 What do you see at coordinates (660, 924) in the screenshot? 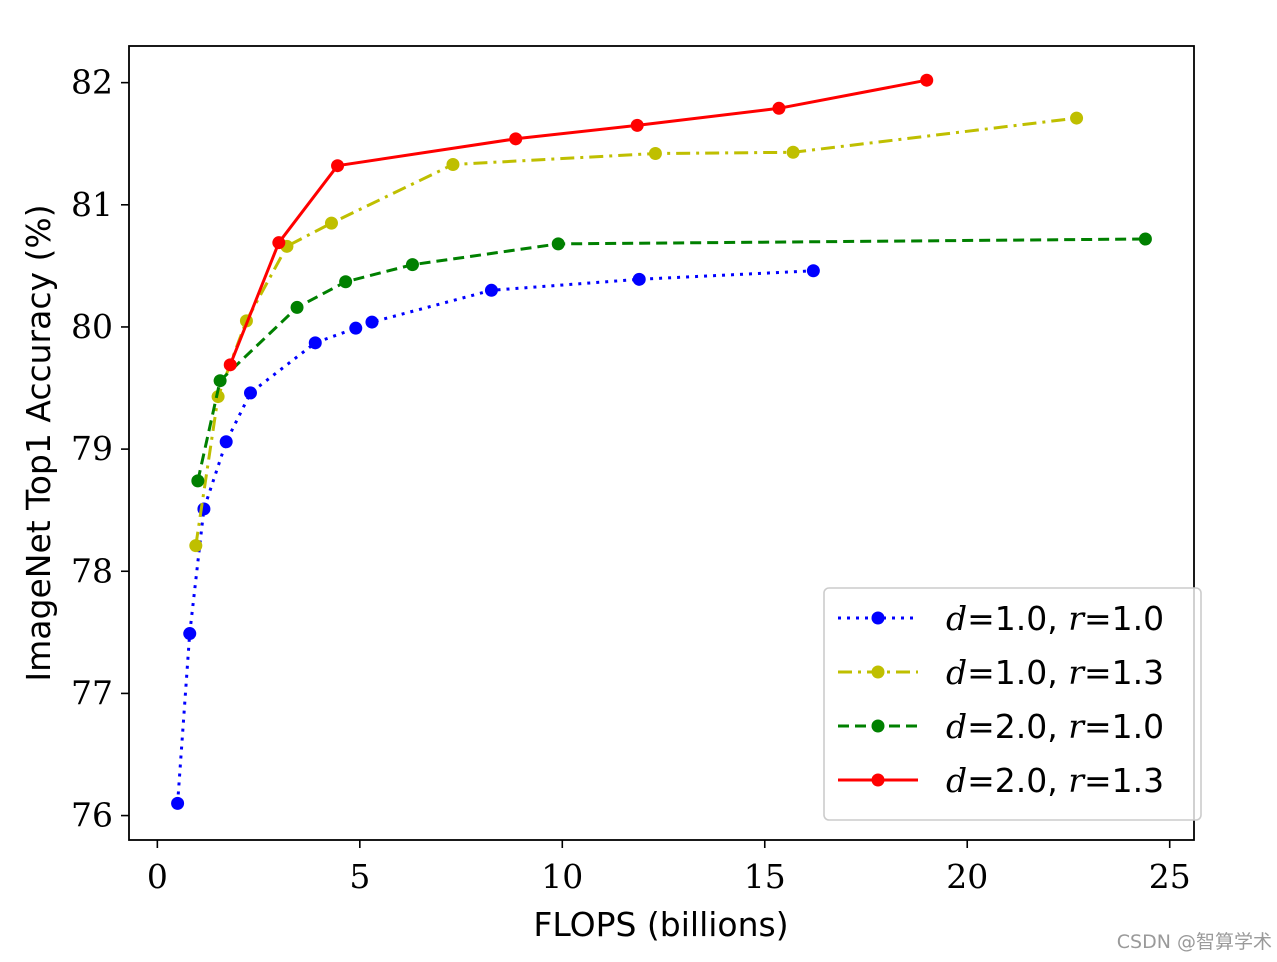
I see `x-axis-label: FLOPS (billions)` at bounding box center [660, 924].